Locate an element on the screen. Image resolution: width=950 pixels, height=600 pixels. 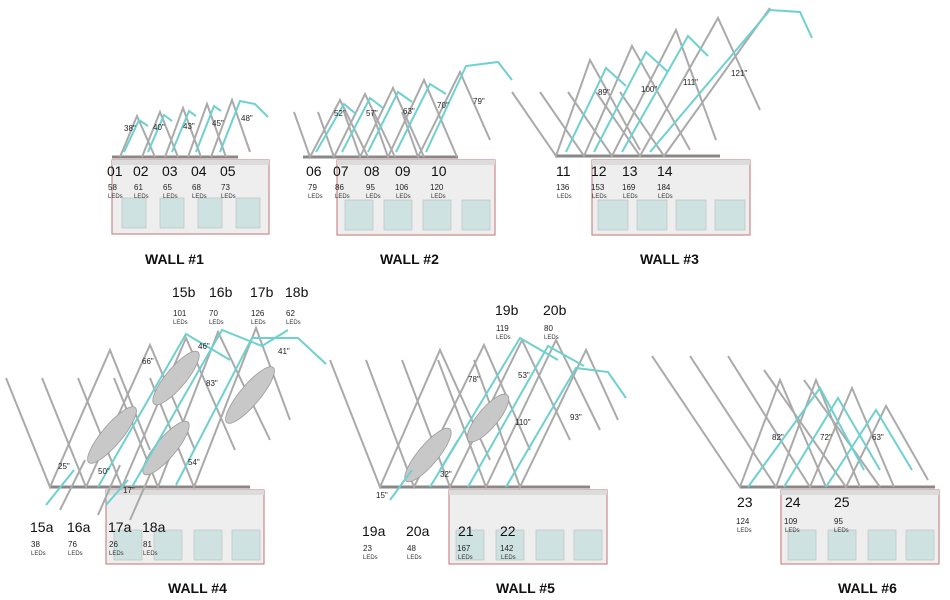
angle-label: 63" is located at coordinates (878, 437).